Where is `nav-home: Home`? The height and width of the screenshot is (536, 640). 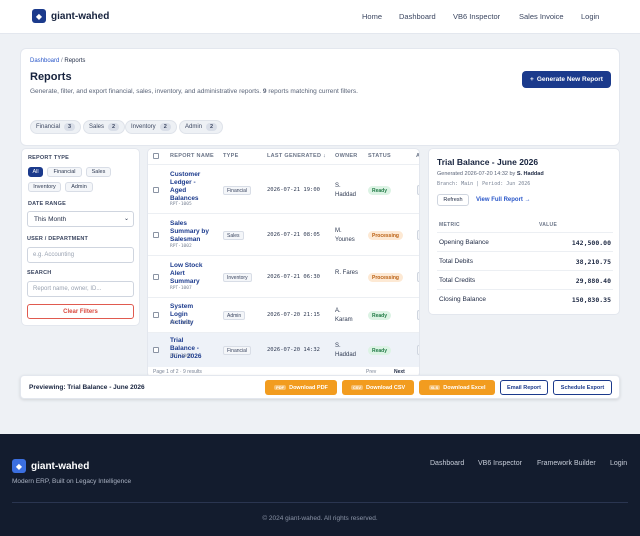
nav-home: Home is located at coordinates (372, 16).